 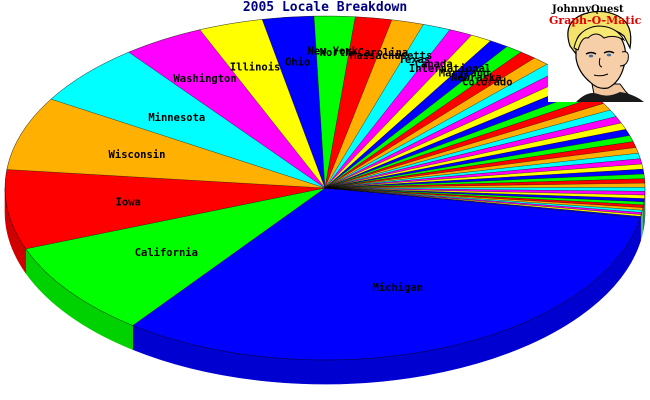 What do you see at coordinates (166, 253) in the screenshot?
I see `pie-label-california: California` at bounding box center [166, 253].